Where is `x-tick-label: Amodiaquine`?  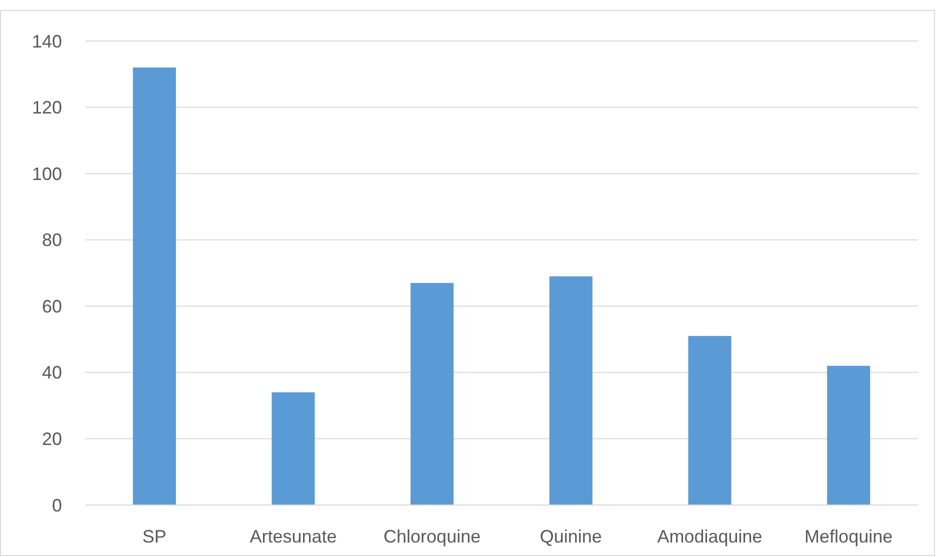
x-tick-label: Amodiaquine is located at coordinates (709, 536).